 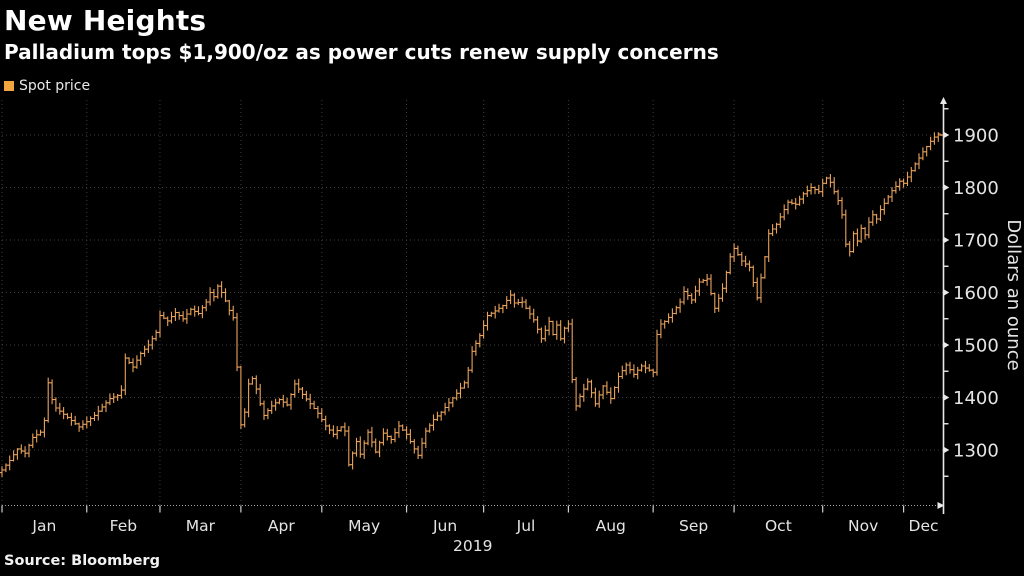 What do you see at coordinates (976, 293) in the screenshot?
I see `y-axis-tick-label: 1600` at bounding box center [976, 293].